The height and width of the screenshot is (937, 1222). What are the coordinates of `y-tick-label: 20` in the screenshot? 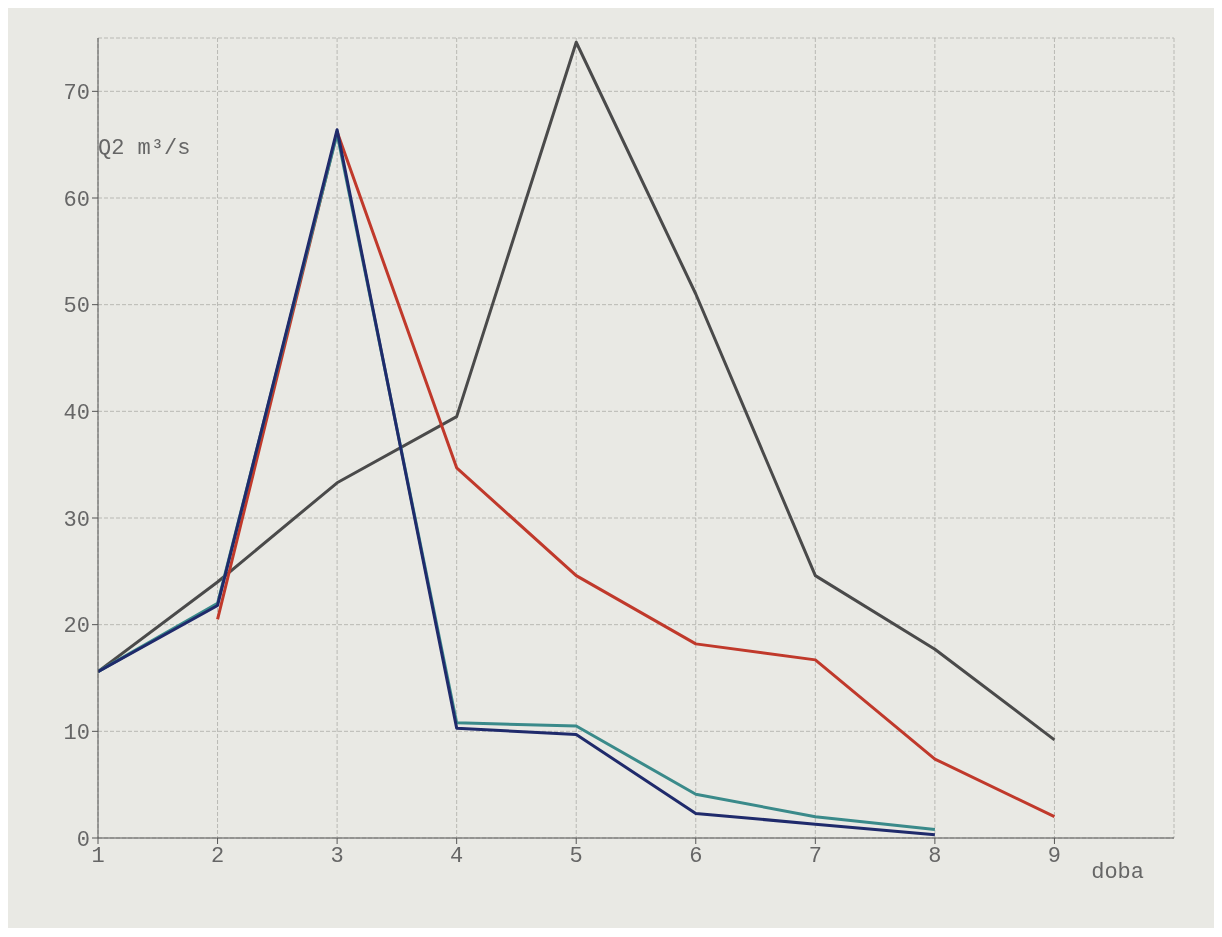 It's located at (76, 627).